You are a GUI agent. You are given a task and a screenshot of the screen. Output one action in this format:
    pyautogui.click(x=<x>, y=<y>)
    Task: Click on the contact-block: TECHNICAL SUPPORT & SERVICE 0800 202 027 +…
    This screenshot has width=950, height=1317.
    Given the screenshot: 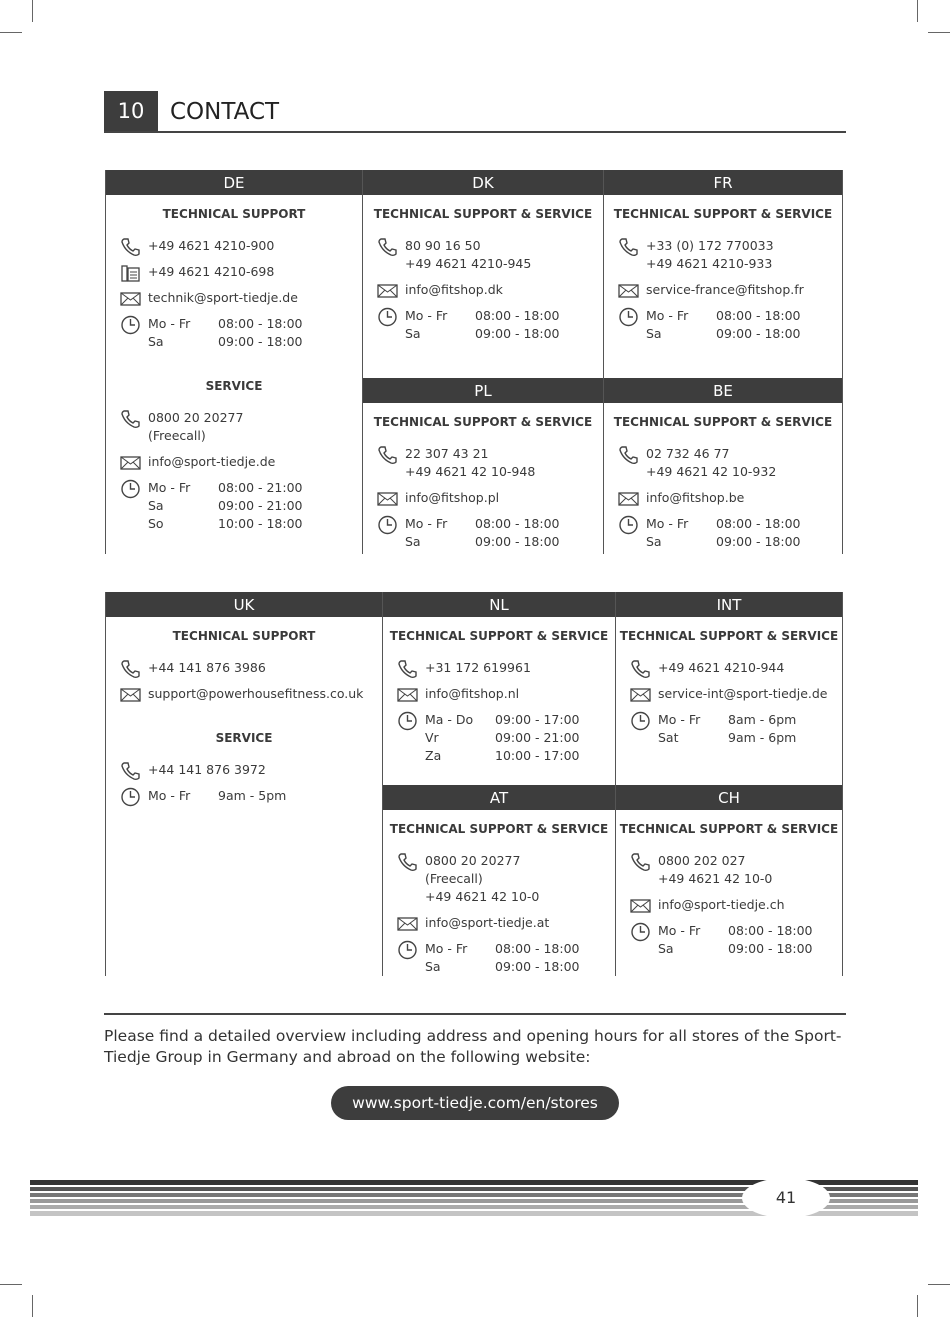 What is the action you would take?
    pyautogui.click(x=729, y=884)
    